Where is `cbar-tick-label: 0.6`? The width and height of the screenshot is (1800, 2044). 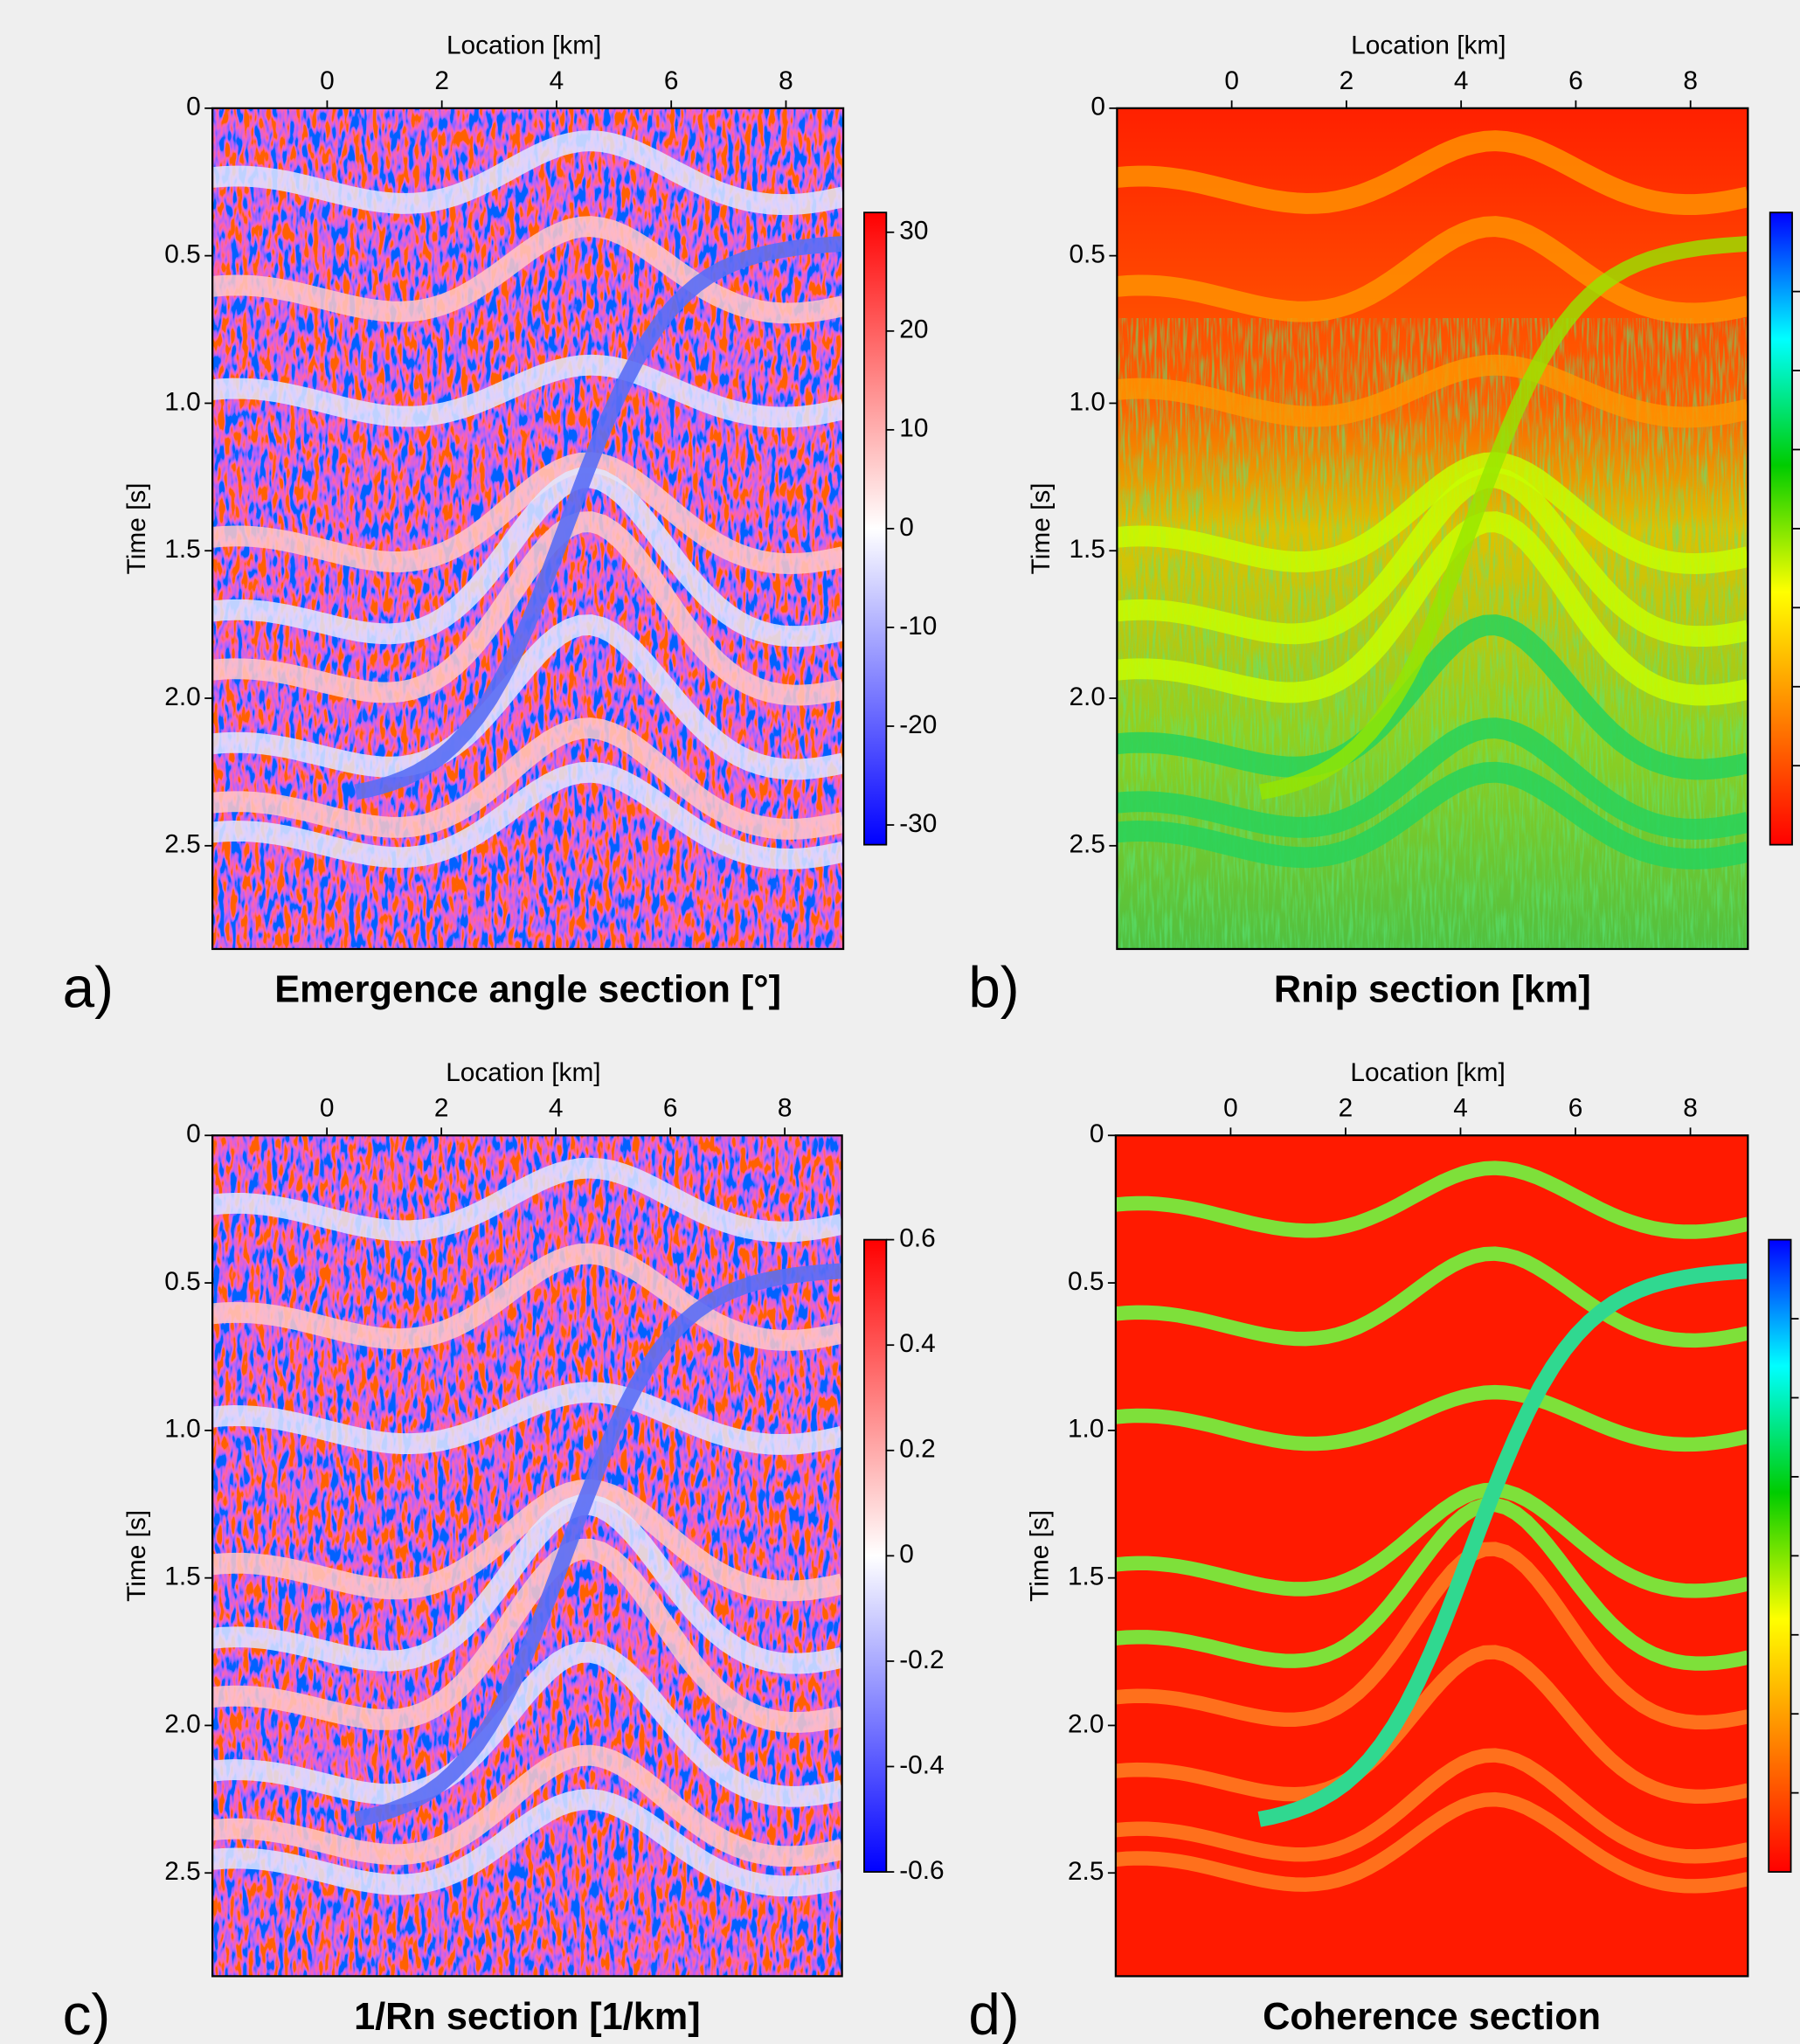
cbar-tick-label: 0.6 is located at coordinates (917, 1237).